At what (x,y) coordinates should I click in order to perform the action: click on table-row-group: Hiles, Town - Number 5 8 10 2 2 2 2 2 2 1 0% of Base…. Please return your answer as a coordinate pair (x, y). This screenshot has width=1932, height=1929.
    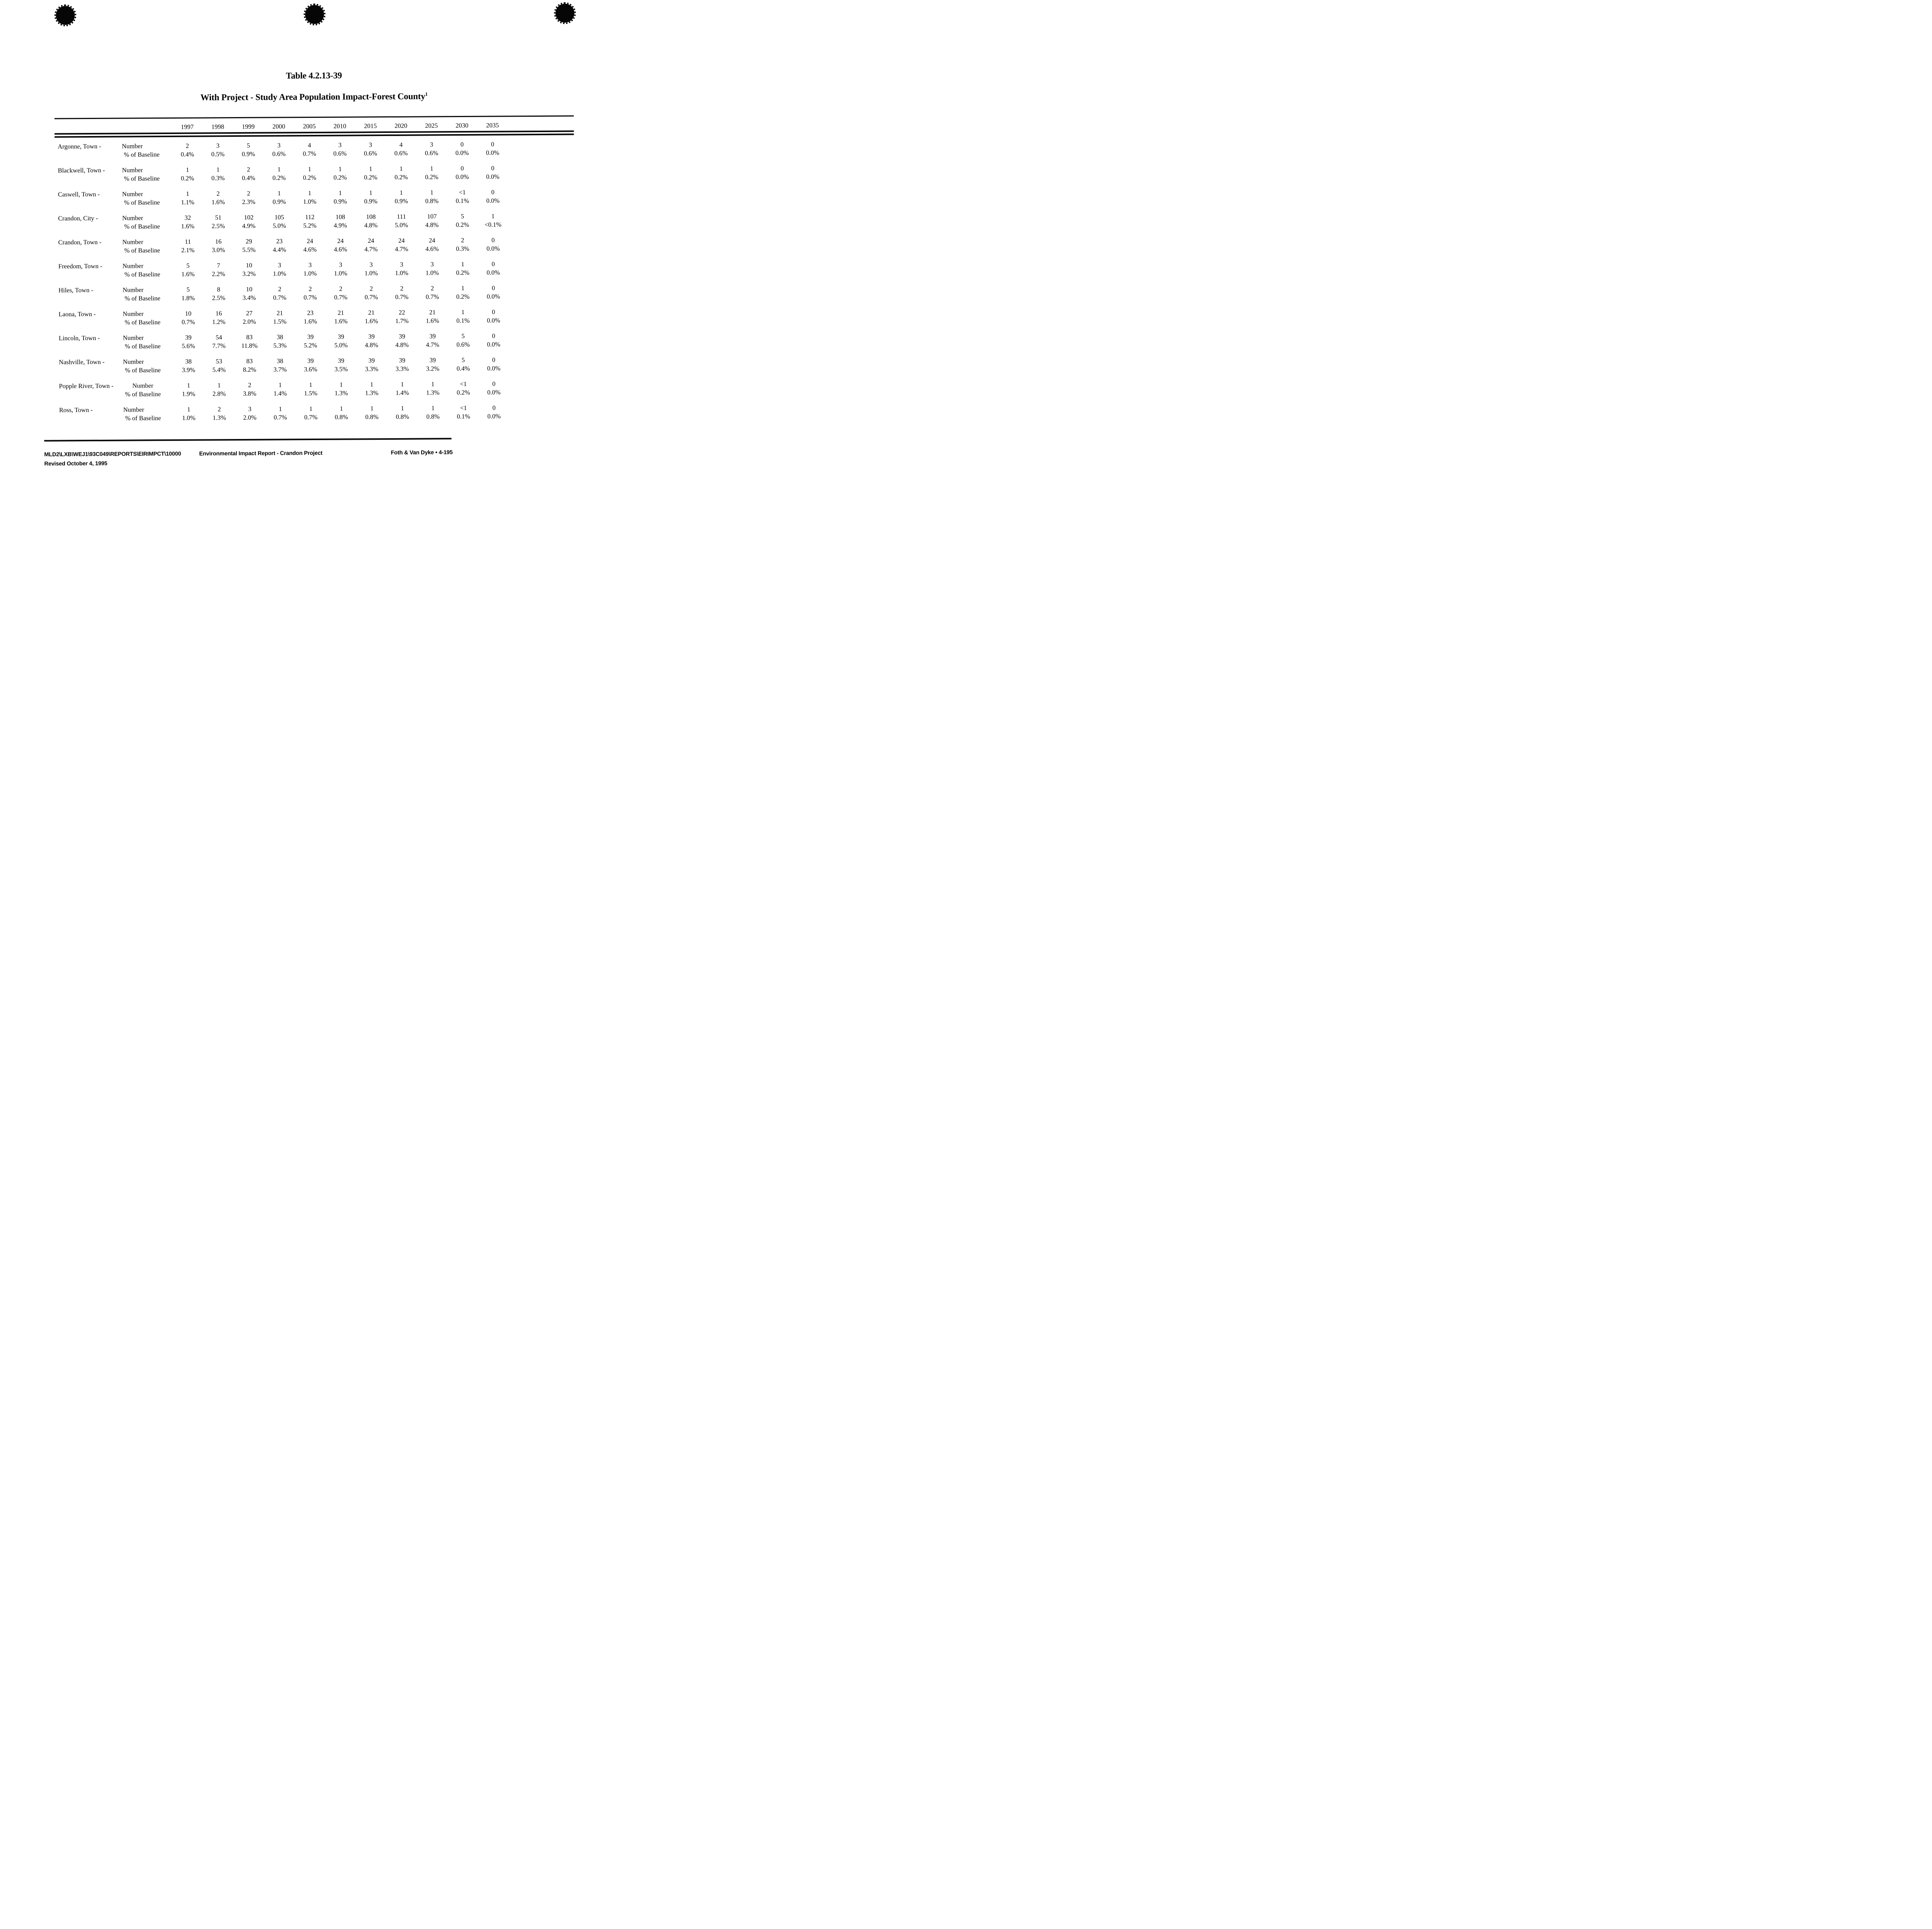
    Looking at the image, I should click on (314, 293).